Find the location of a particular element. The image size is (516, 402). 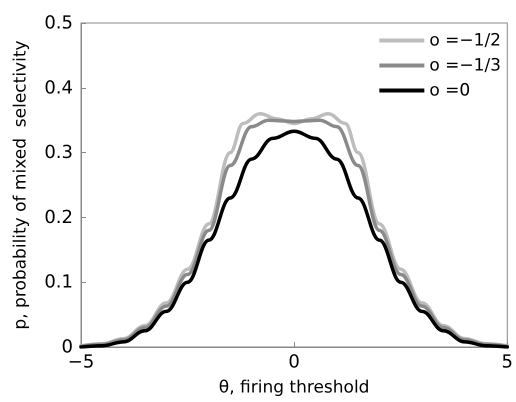

y-tick-label: 0.2 is located at coordinates (58, 217).